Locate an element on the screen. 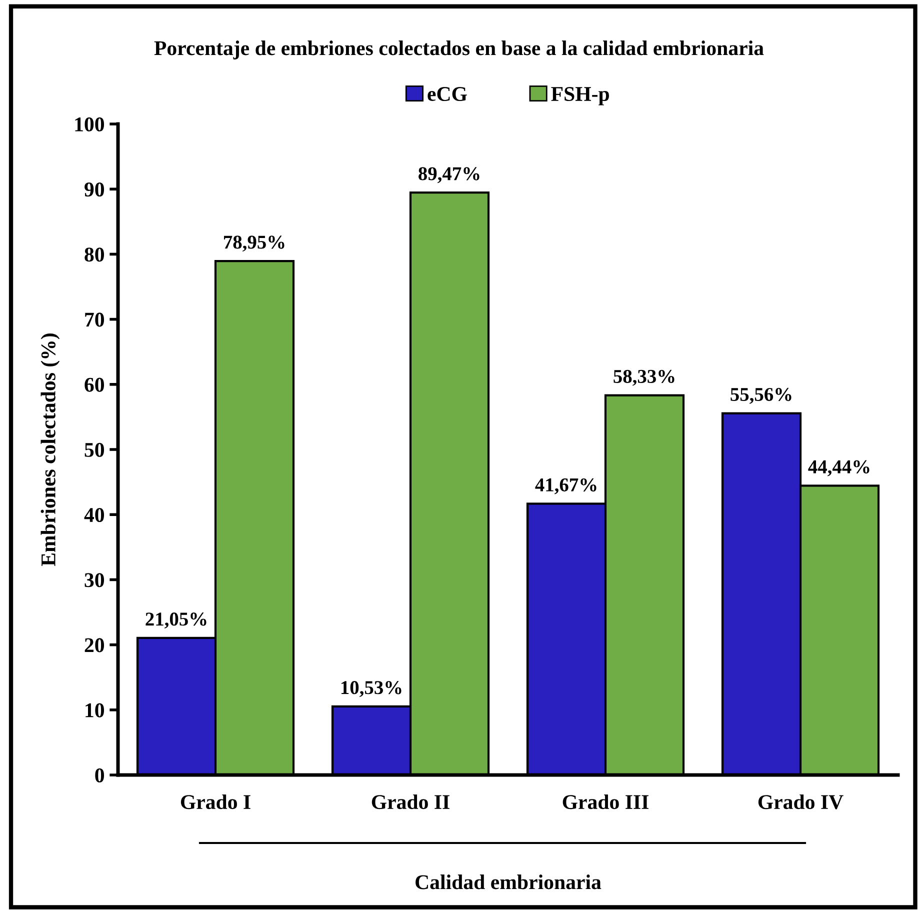 This screenshot has height=910, width=918. x-tick-label: Grado II is located at coordinates (411, 802).